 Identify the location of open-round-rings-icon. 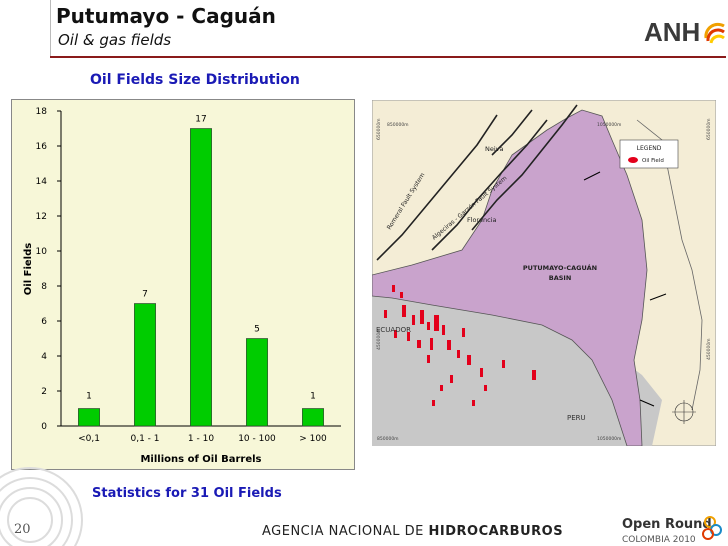
(712, 528).